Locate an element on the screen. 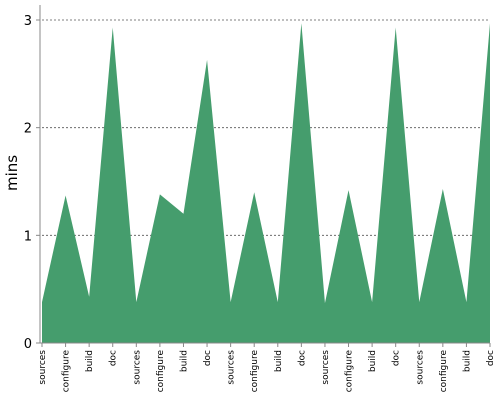  y-tick-label: 2 is located at coordinates (28, 129).